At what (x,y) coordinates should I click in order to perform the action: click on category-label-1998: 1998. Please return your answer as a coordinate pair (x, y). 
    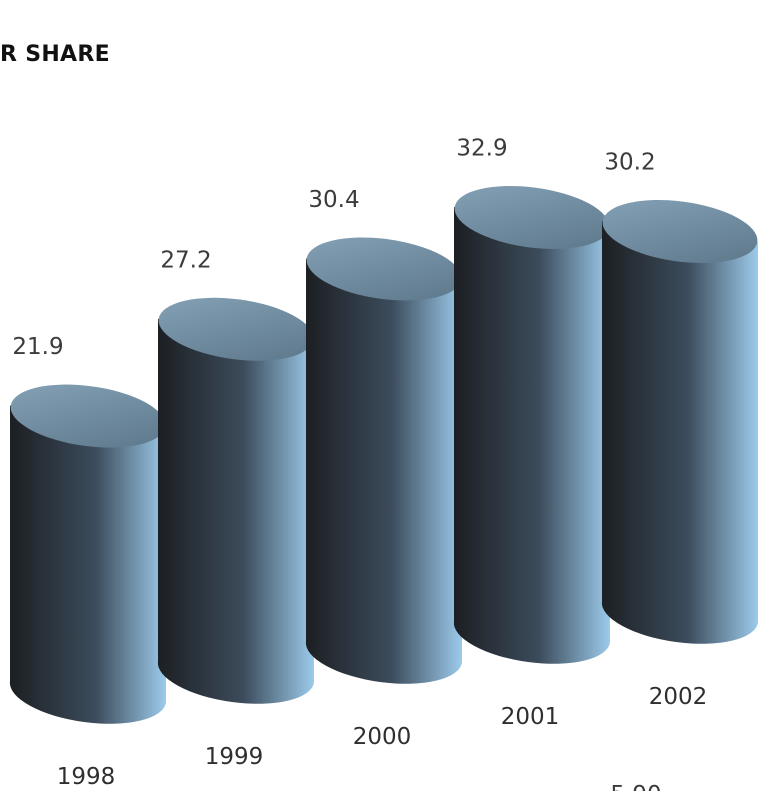
    Looking at the image, I should click on (86, 777).